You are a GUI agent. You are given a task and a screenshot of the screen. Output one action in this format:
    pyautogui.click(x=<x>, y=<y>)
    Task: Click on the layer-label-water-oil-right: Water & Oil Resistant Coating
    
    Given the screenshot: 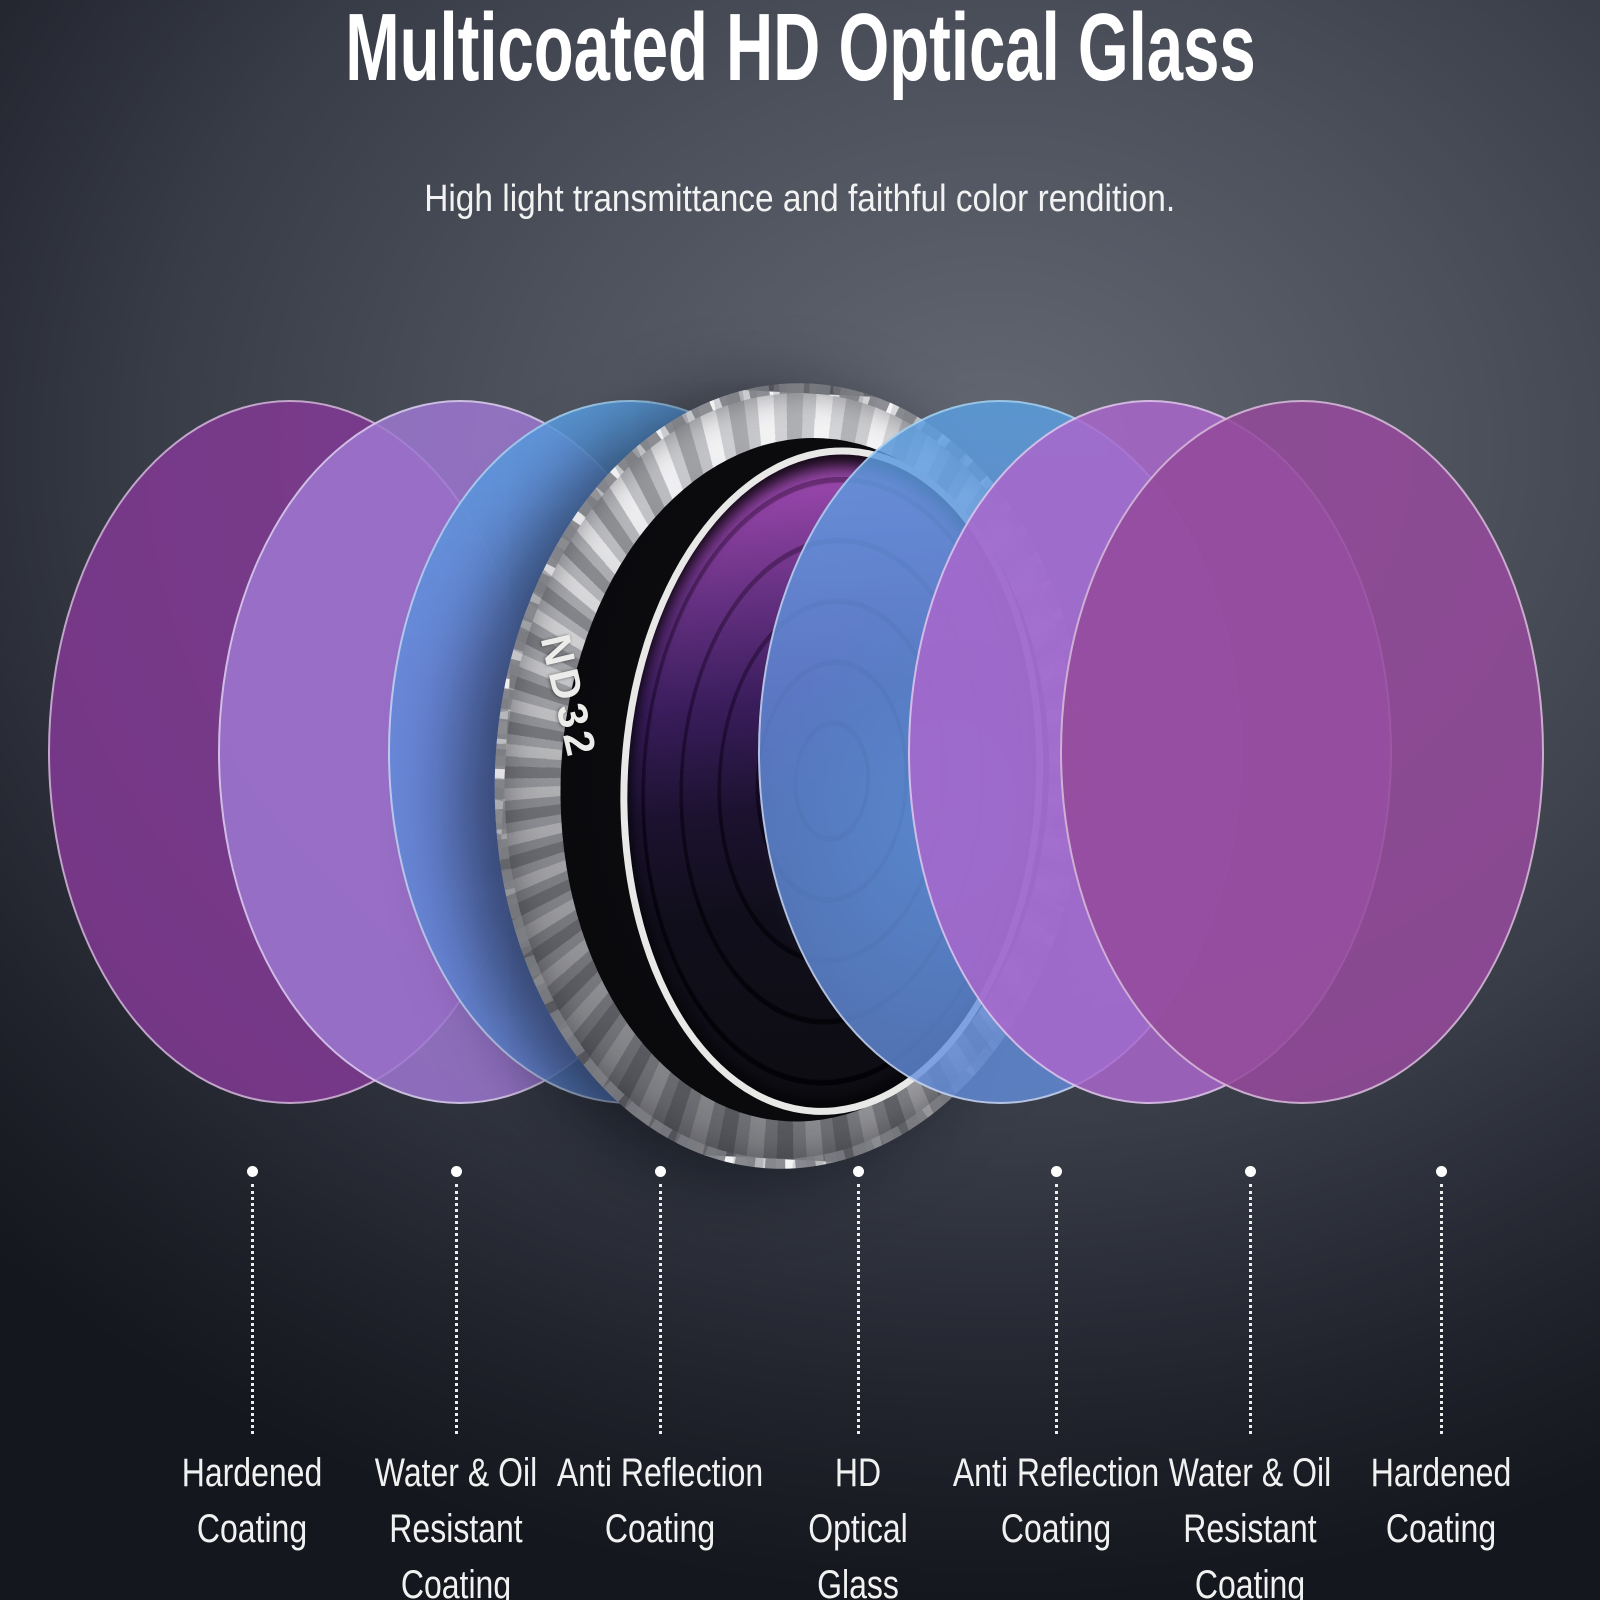 What is the action you would take?
    pyautogui.click(x=1250, y=1525)
    